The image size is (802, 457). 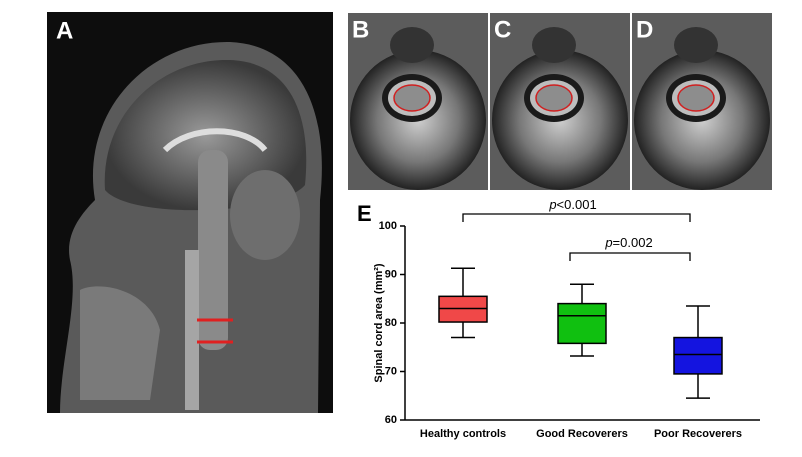 I want to click on p-value: p=0.002, so click(x=628, y=242).